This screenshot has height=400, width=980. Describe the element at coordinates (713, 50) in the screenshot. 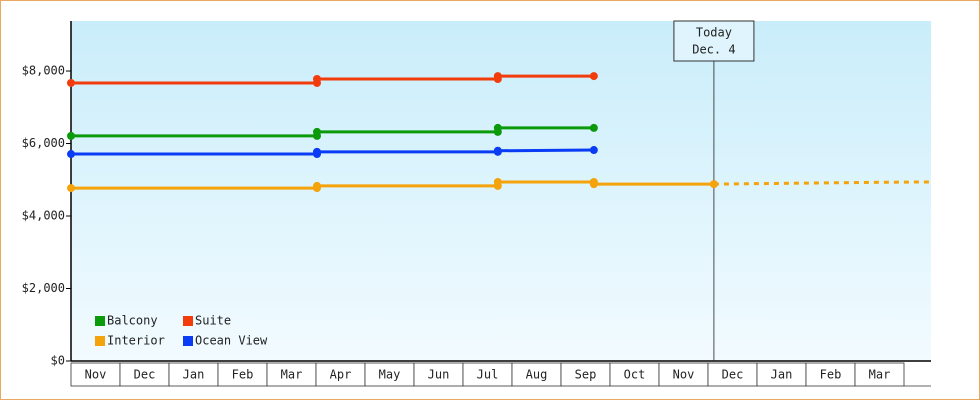

I see `today-label: Dec. 4` at that location.